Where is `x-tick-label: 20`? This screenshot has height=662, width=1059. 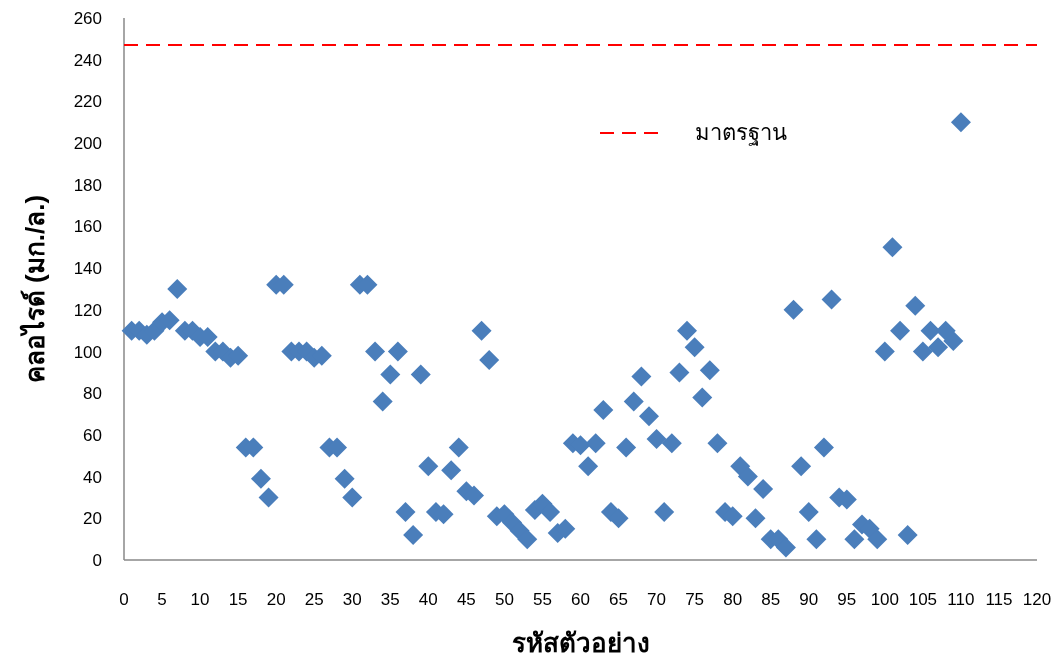
x-tick-label: 20 is located at coordinates (276, 599).